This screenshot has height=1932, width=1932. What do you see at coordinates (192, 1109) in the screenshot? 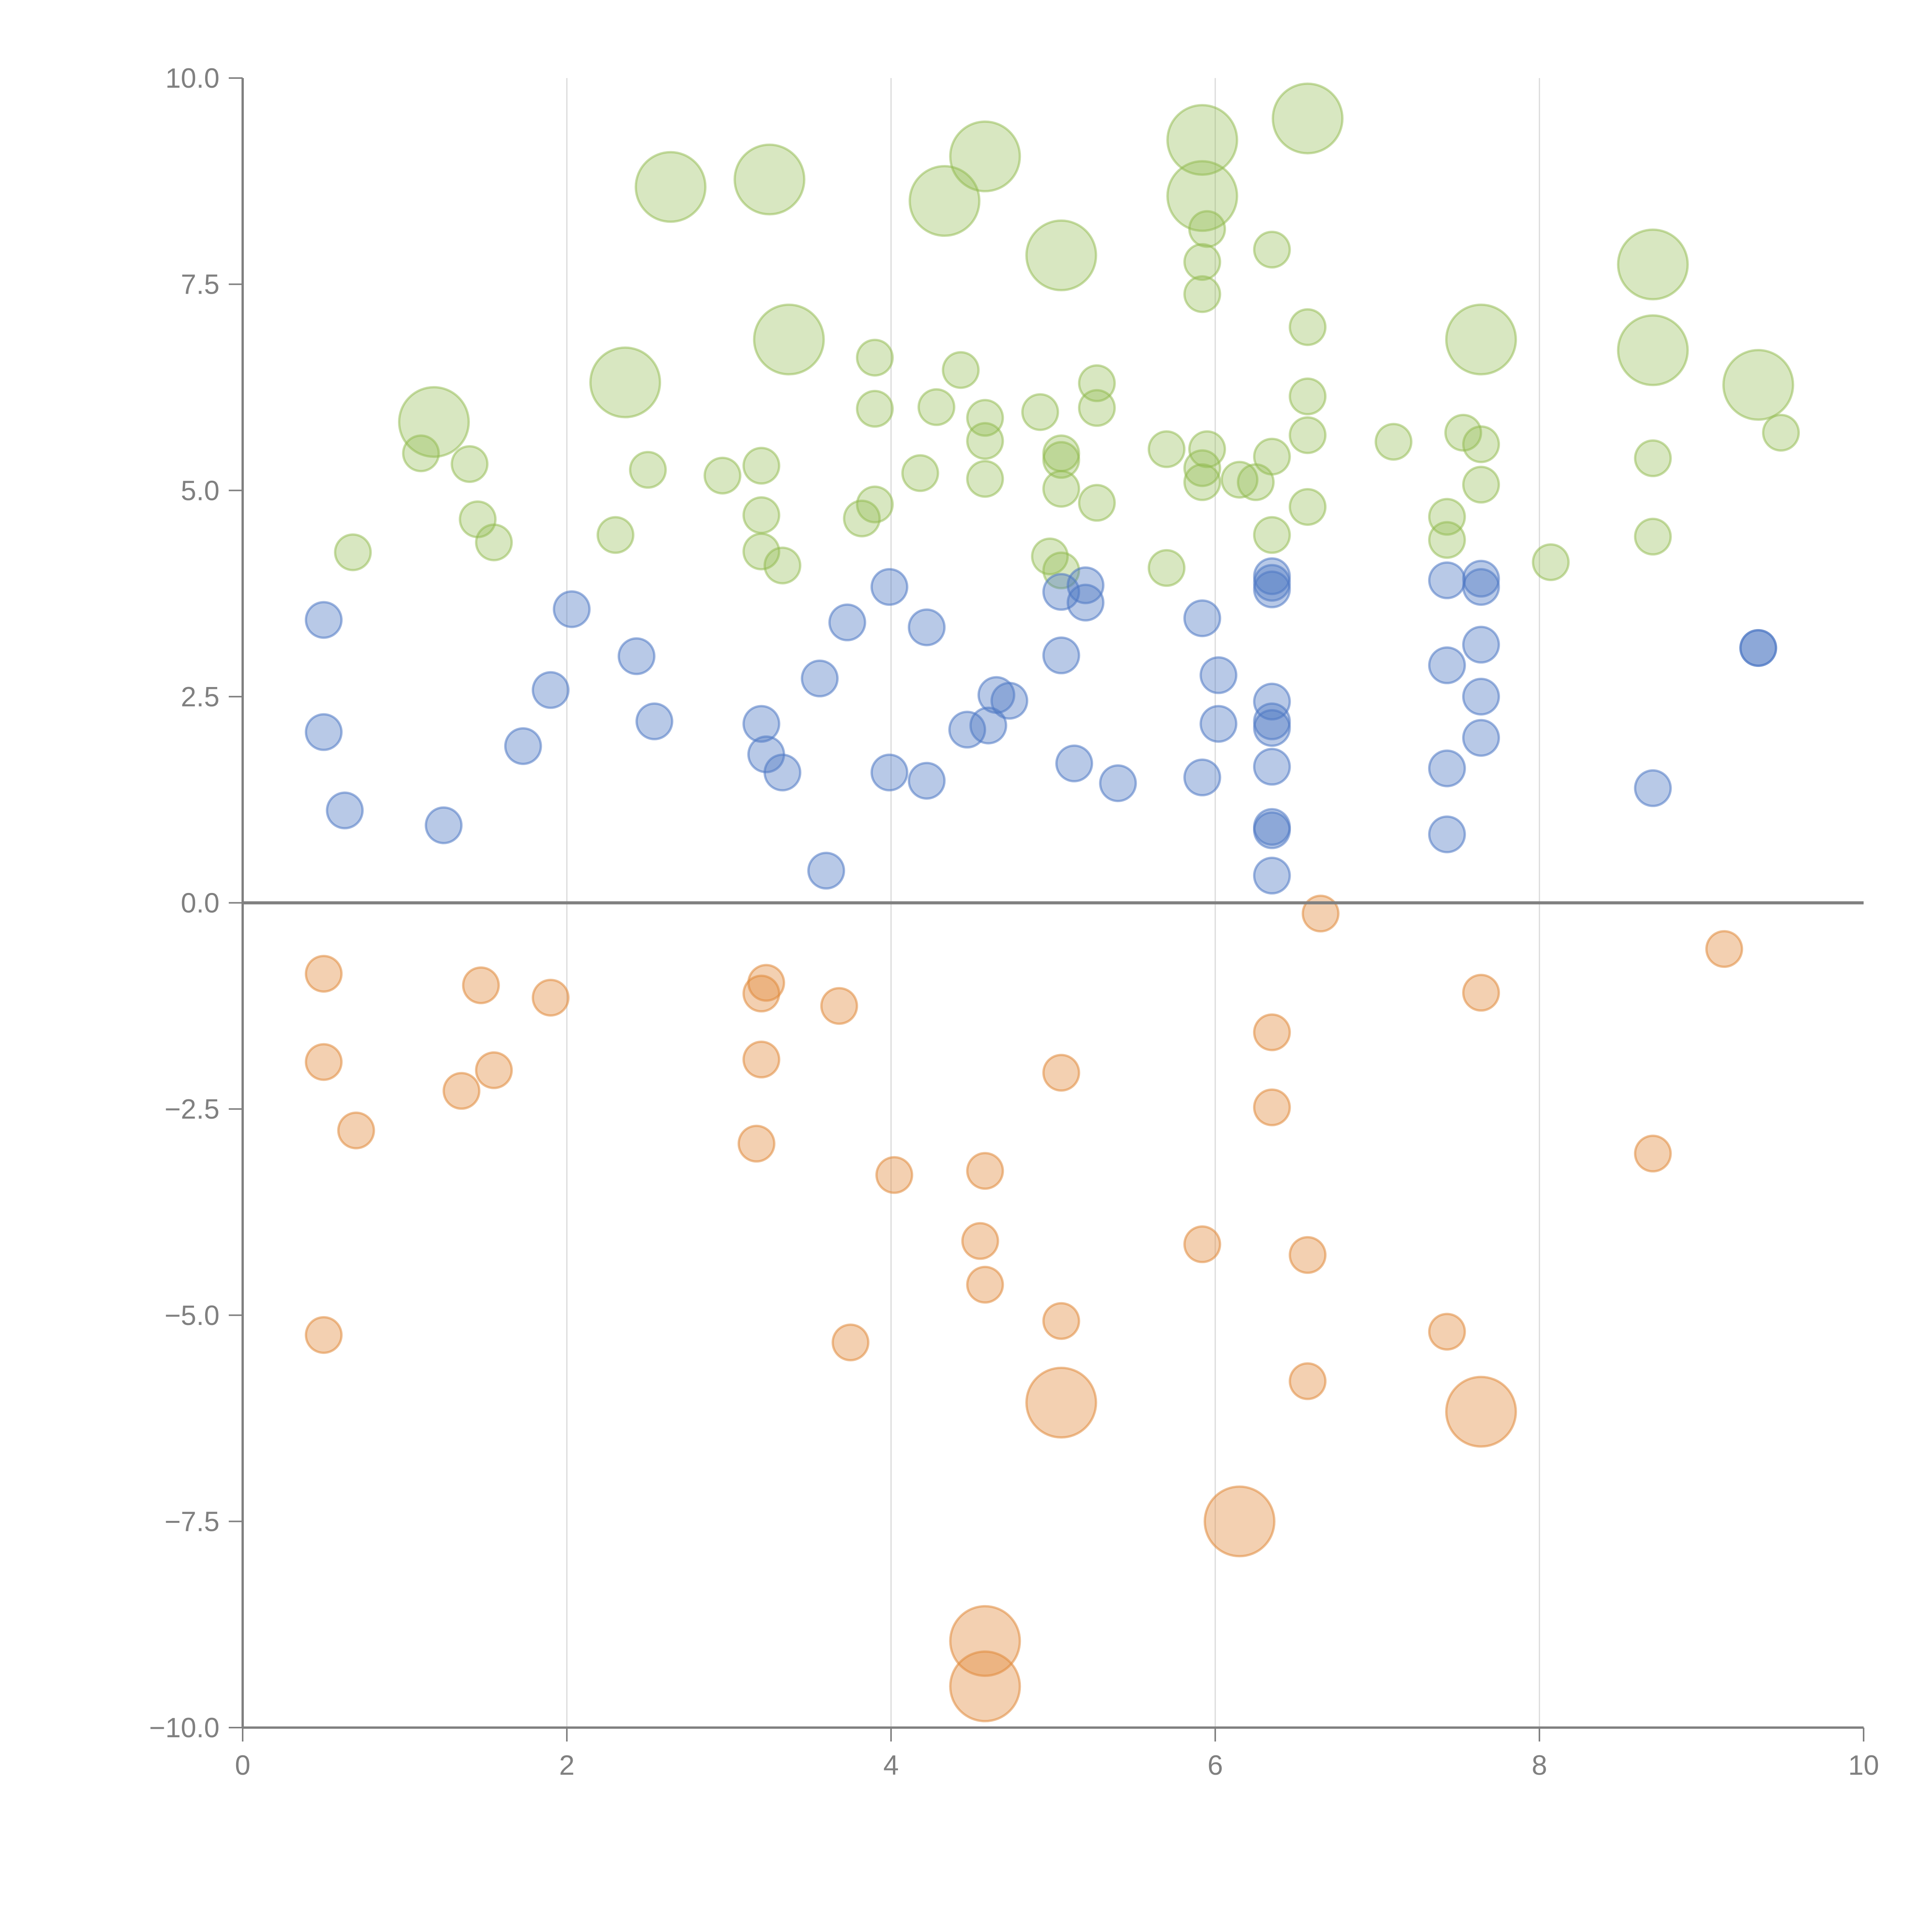
I see `y-tick-label: −2.5` at bounding box center [192, 1109].